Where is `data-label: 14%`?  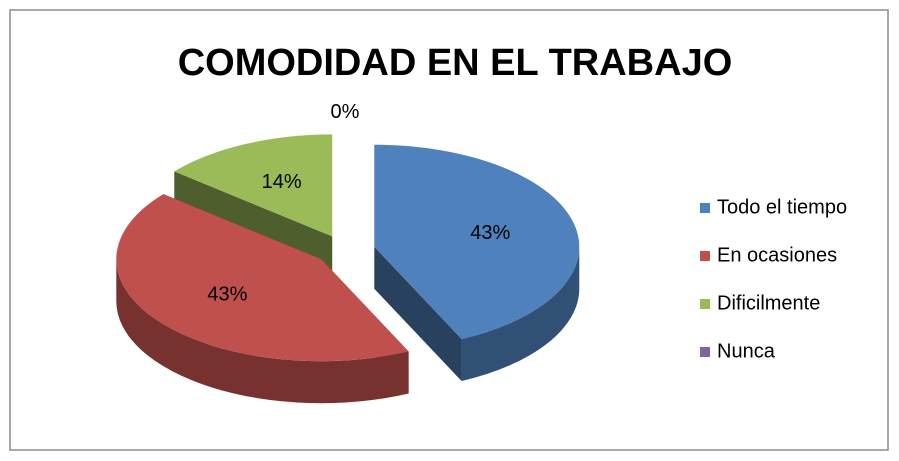
data-label: 14% is located at coordinates (282, 182).